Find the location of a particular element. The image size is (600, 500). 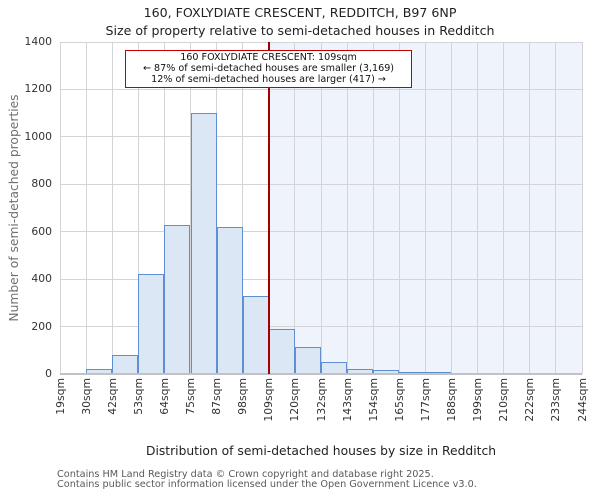

annotation-line-1: 160 FOXLYDIATE CRESCENT: 109sqm is located at coordinates (268, 57).